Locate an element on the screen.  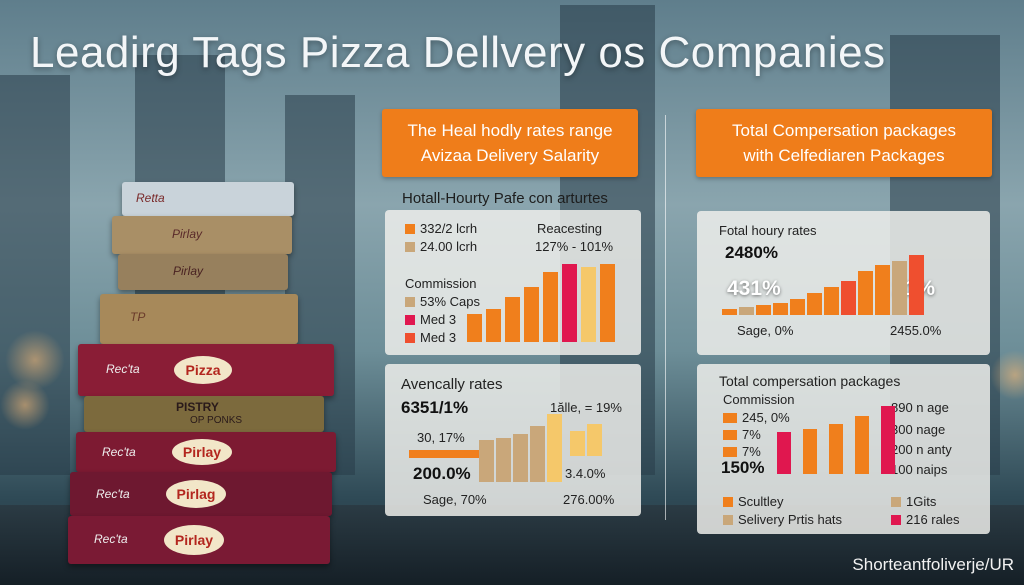
stat-value: 431% is located at coordinates (754, 288).